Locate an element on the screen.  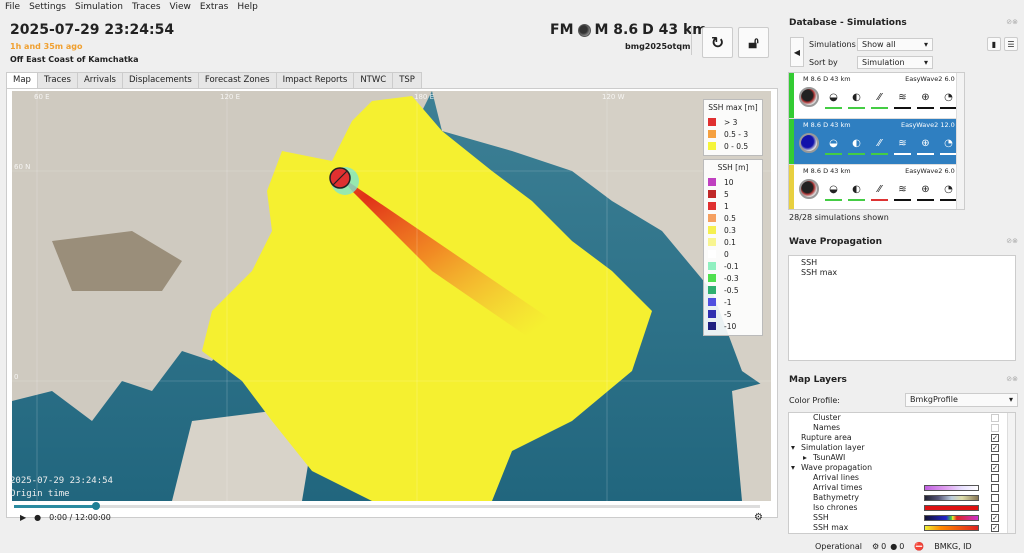
divider is located at coordinates (691, 40).